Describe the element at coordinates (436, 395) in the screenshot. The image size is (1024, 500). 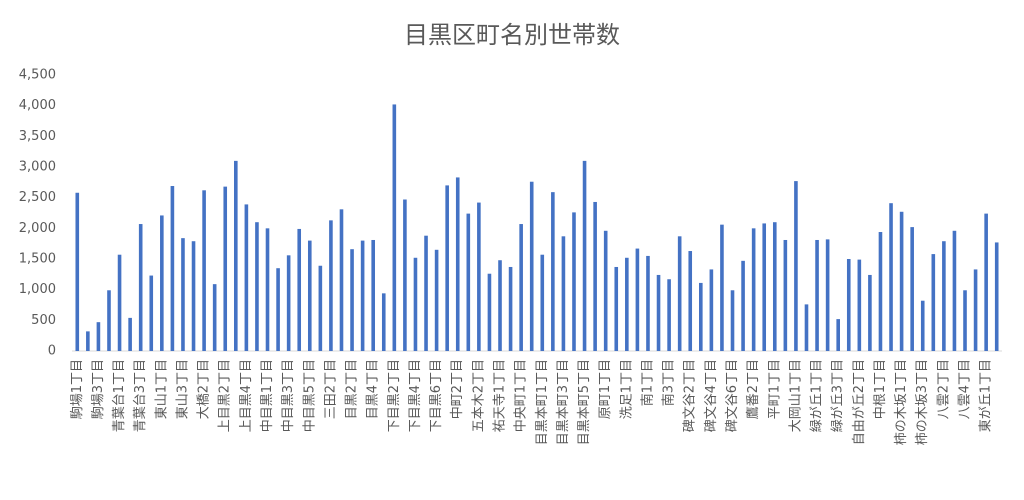
I see `x-tick-label: 下目黒6丁目` at that location.